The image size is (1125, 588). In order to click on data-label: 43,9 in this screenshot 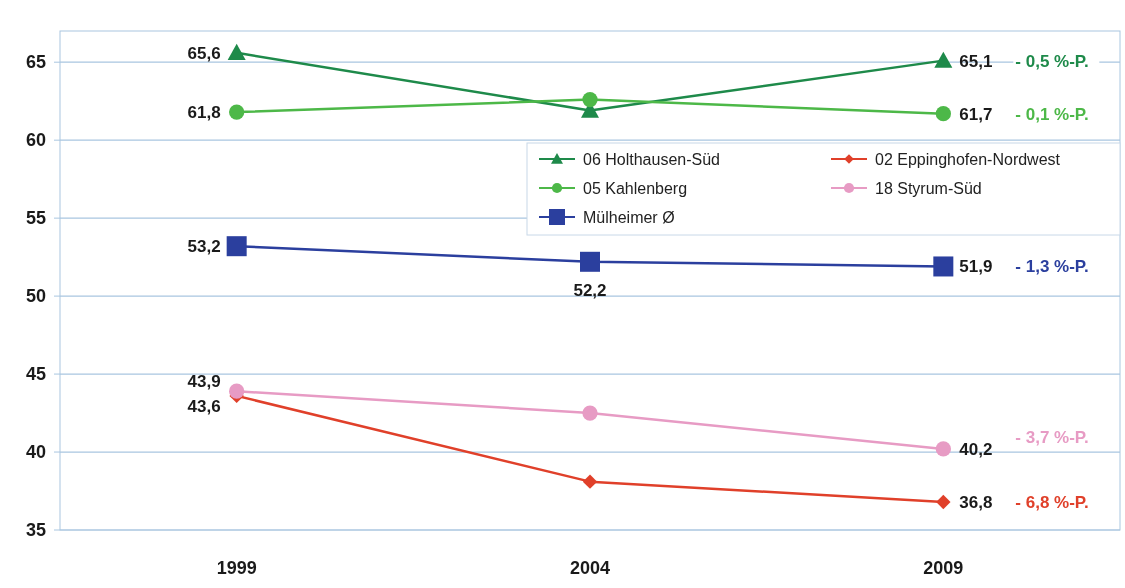, I will do `click(204, 382)`.